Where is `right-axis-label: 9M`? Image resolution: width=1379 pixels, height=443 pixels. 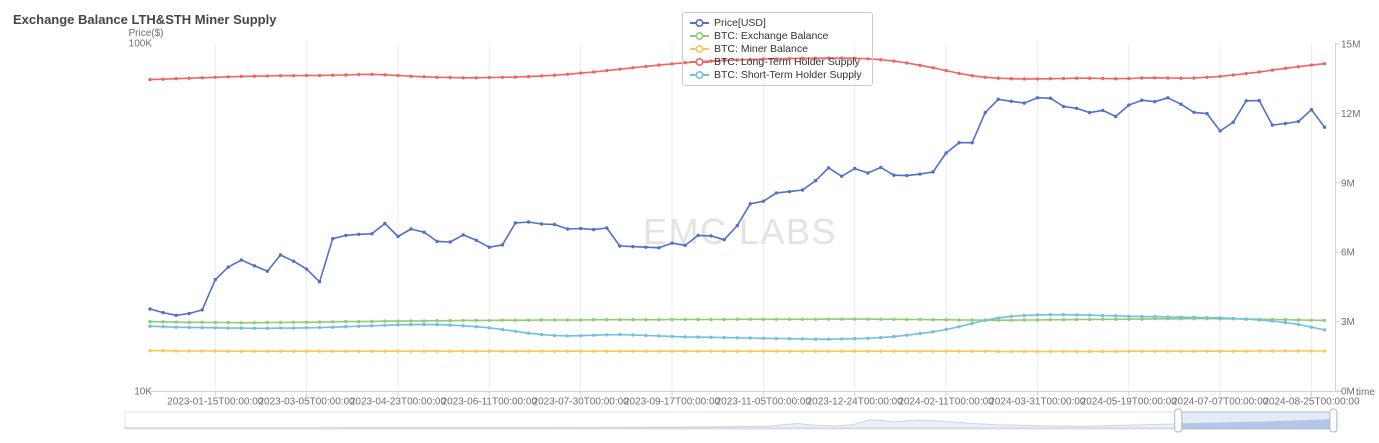
right-axis-label: 9M is located at coordinates (1348, 183).